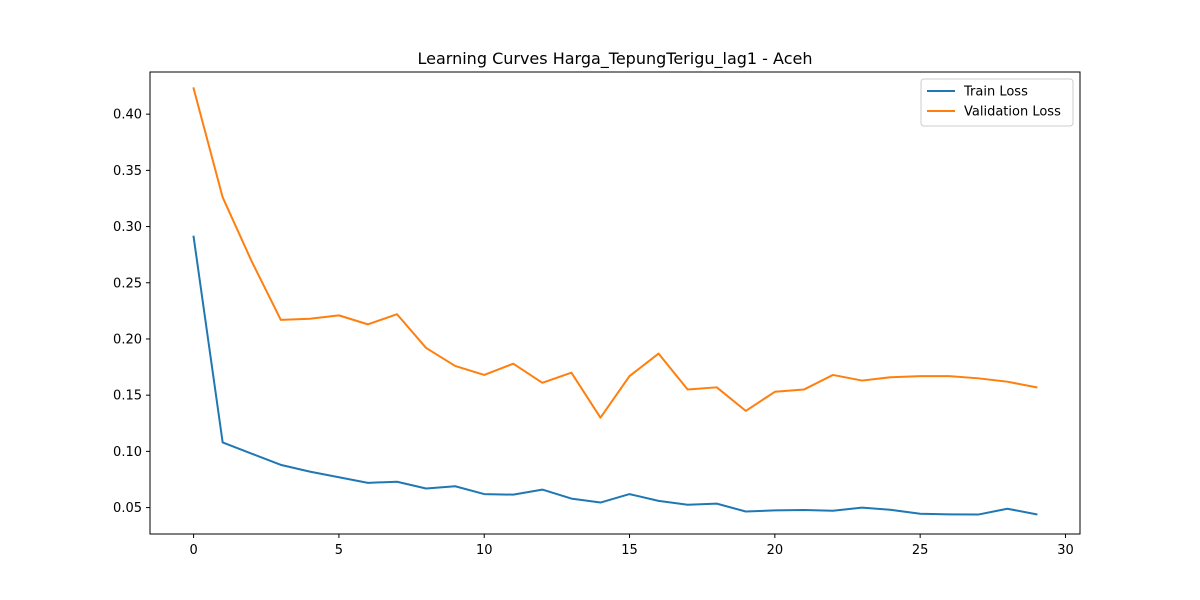  I want to click on legend: Train Loss Validation Loss, so click(997, 102).